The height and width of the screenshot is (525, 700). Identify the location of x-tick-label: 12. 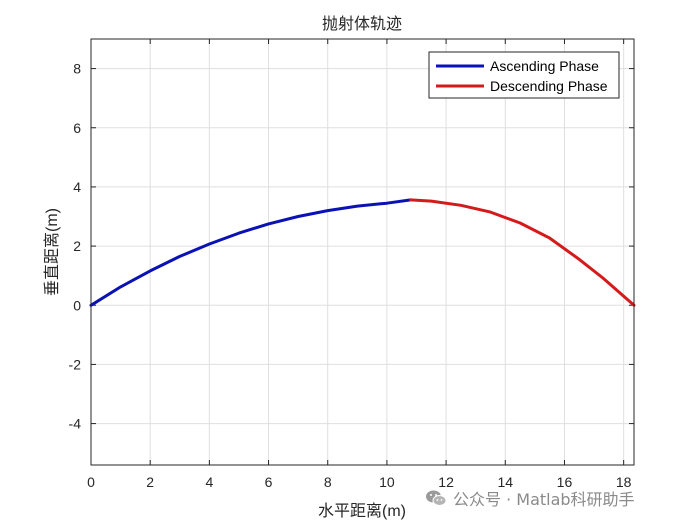
(446, 482).